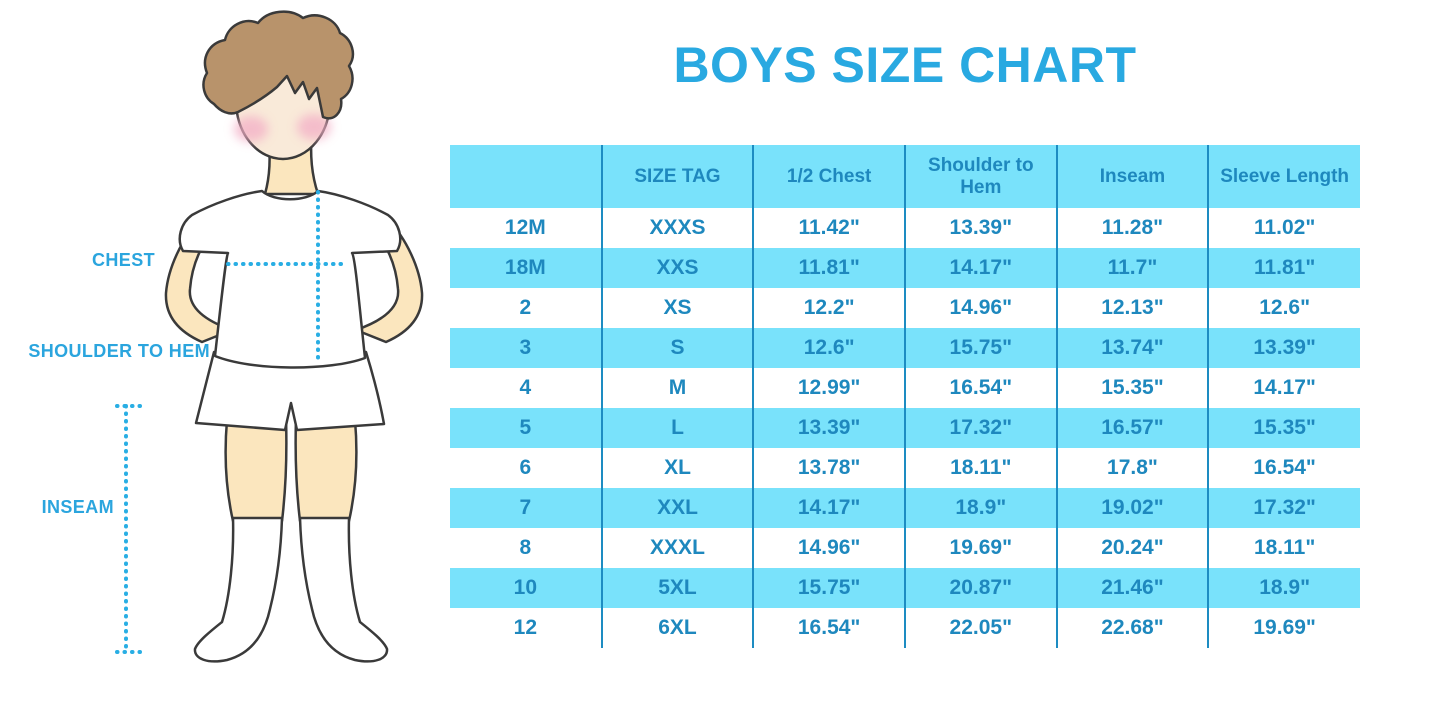 The image size is (1445, 723). I want to click on leg-left, so click(256, 469).